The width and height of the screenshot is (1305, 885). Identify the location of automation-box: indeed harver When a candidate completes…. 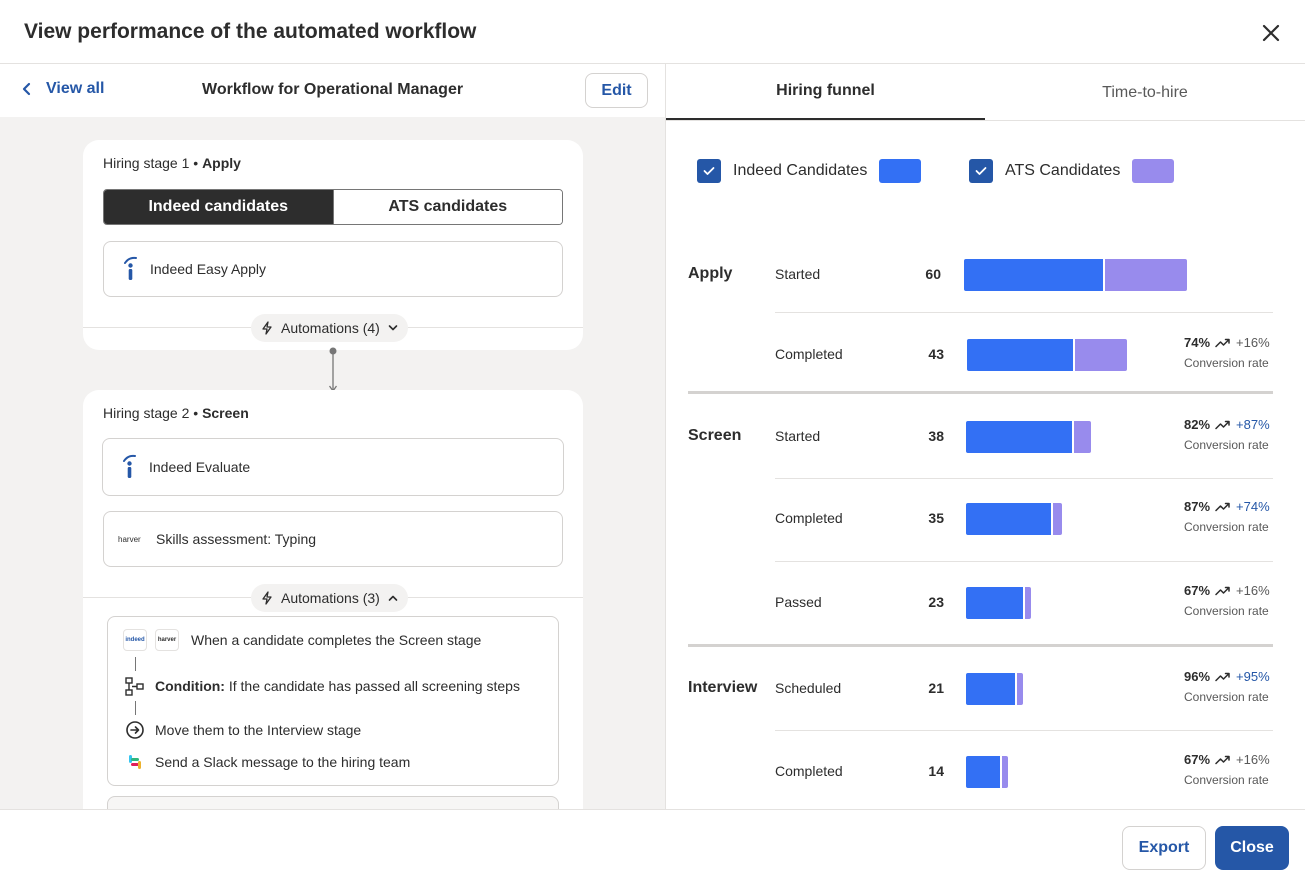
(333, 701).